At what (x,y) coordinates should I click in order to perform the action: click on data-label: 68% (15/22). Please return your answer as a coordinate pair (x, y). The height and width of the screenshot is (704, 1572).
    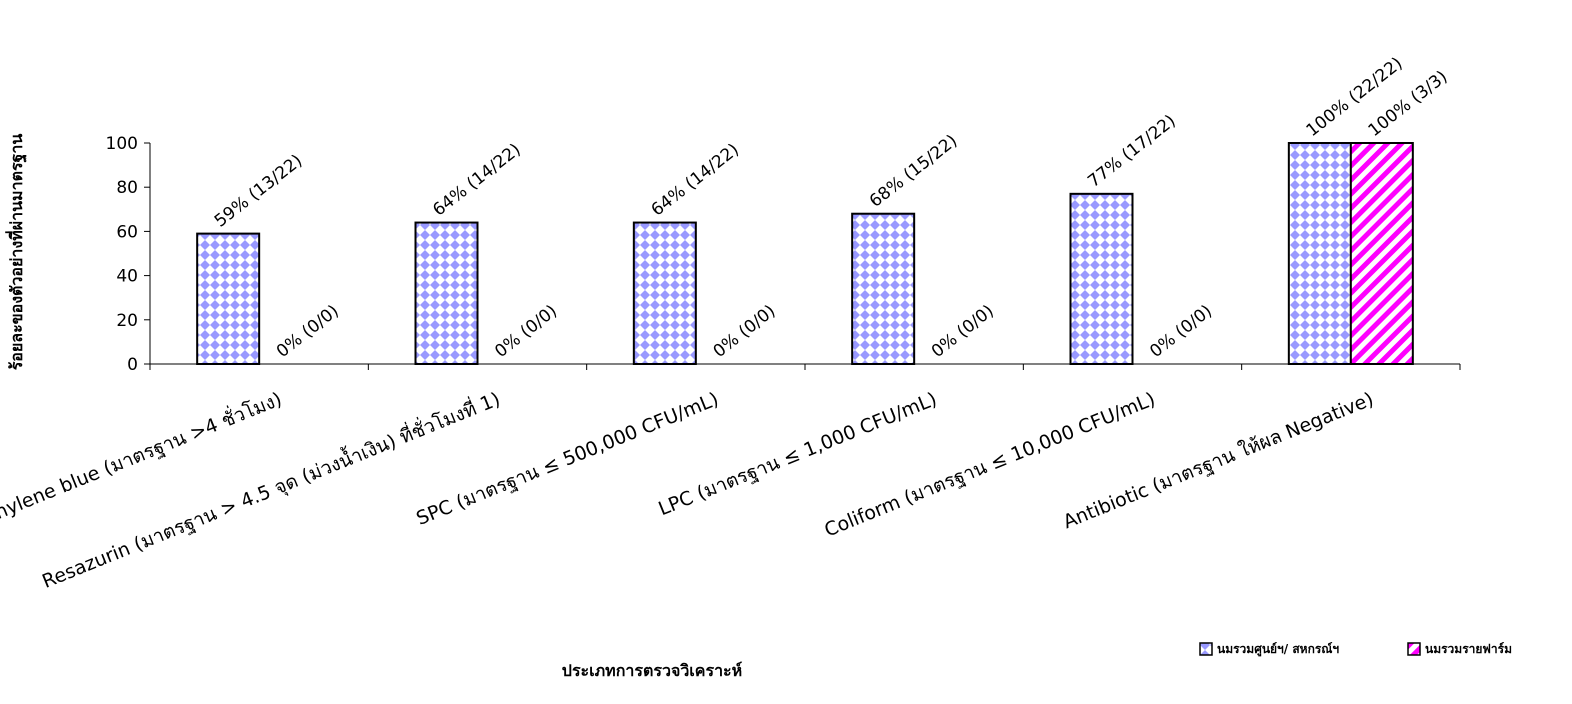
    Looking at the image, I should click on (913, 171).